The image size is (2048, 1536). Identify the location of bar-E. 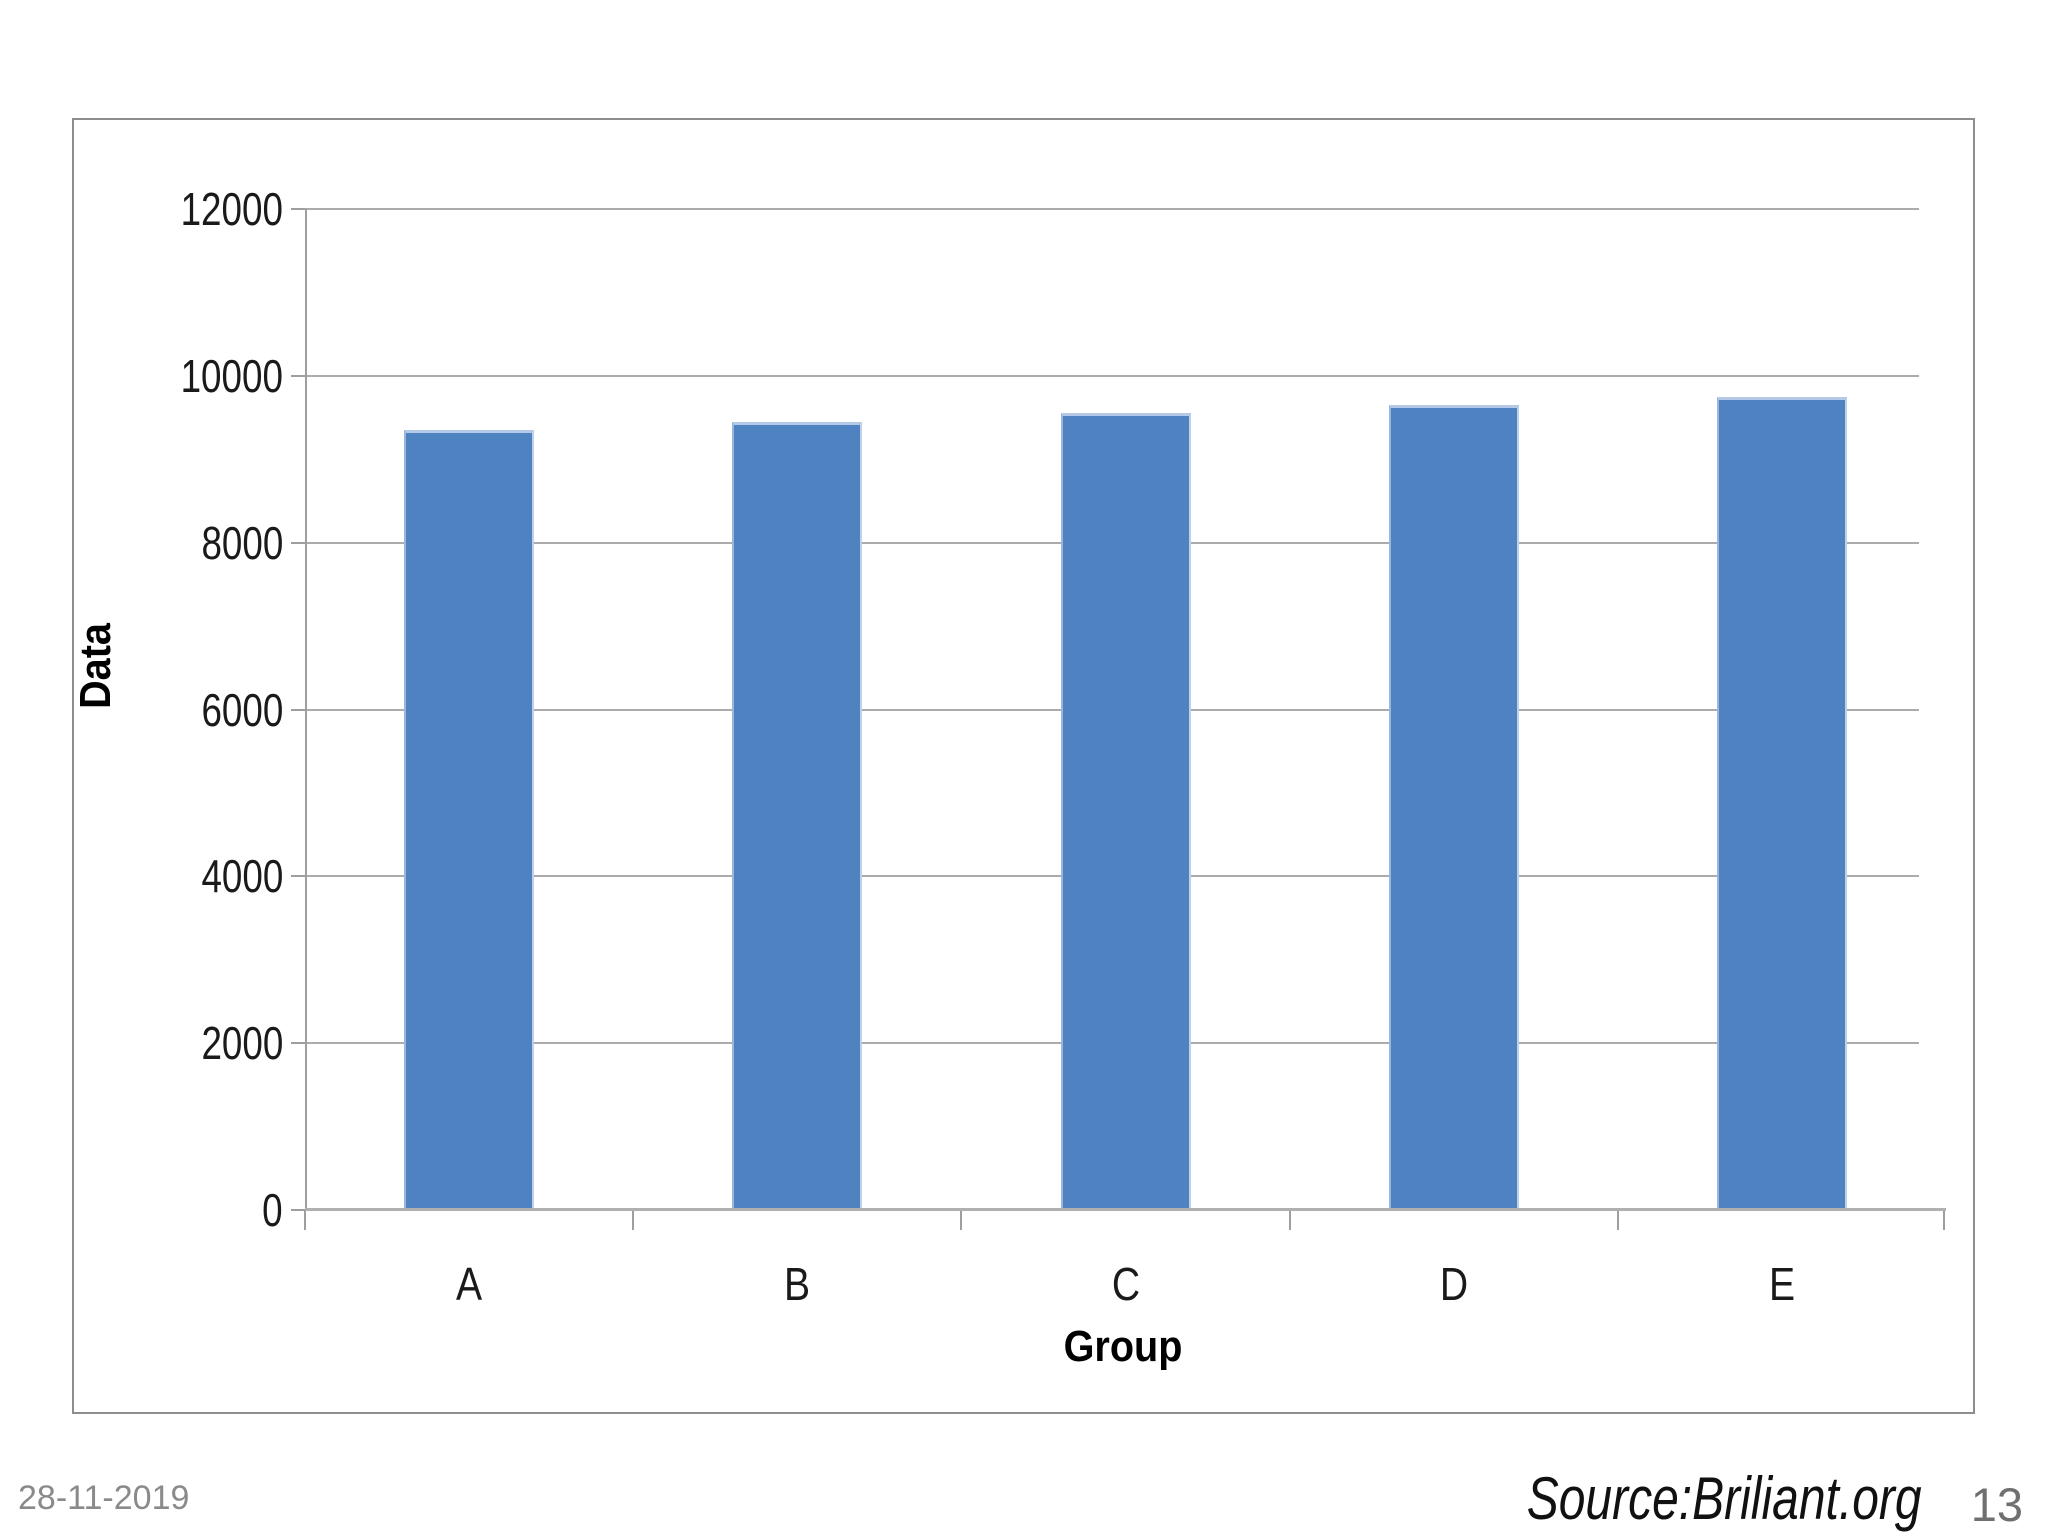
(1781, 803).